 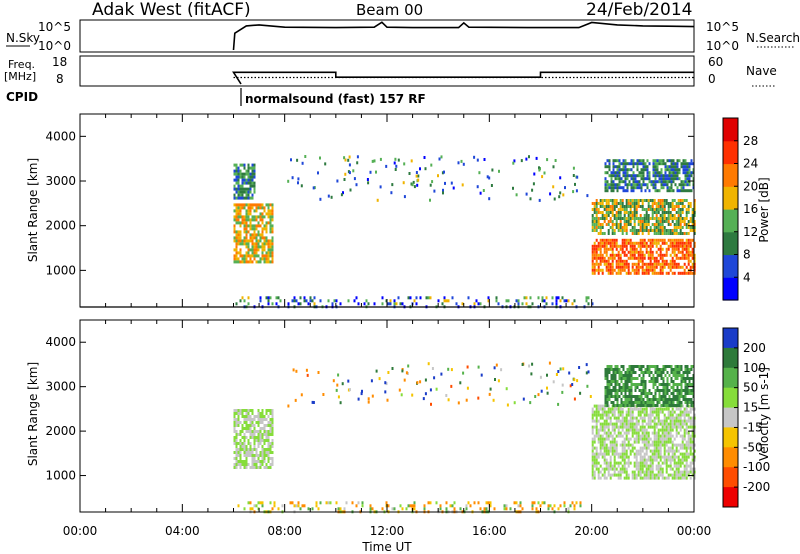 What do you see at coordinates (730, 243) in the screenshot?
I see `colorbar-swatch` at bounding box center [730, 243].